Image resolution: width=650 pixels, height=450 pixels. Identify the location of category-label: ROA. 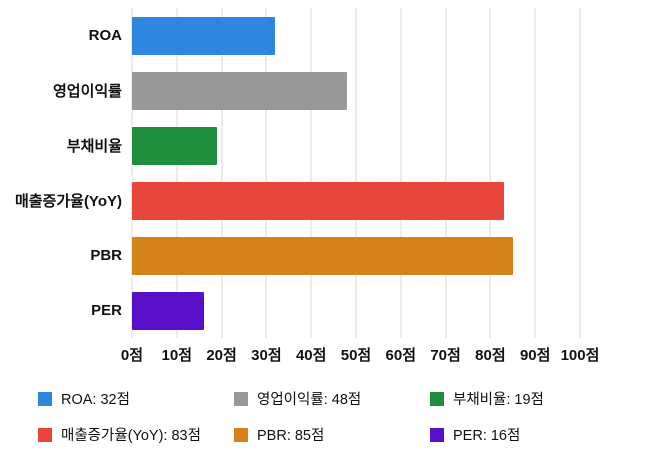
(105, 35).